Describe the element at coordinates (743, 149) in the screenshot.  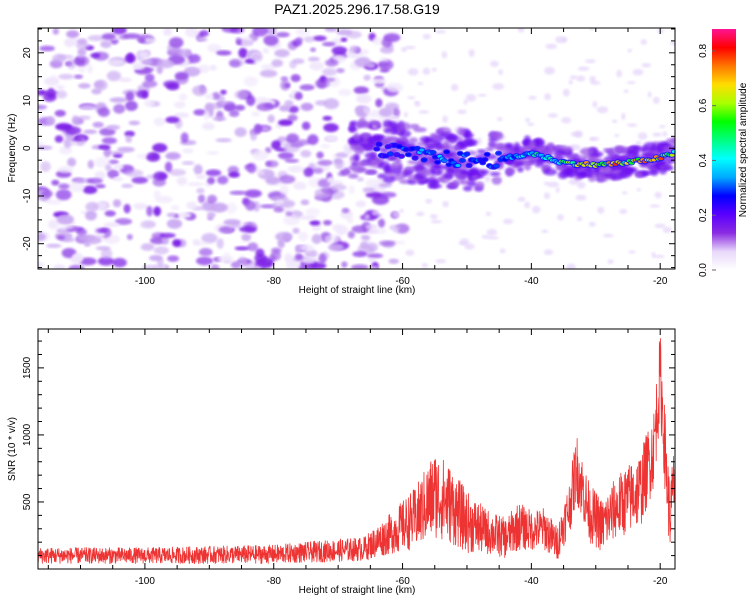
I see `colorbar-label: Normalized spectral amplitude` at that location.